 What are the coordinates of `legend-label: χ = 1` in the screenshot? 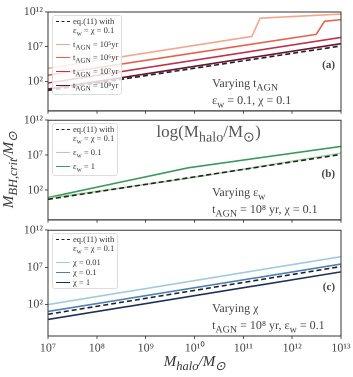 It's located at (81, 282).